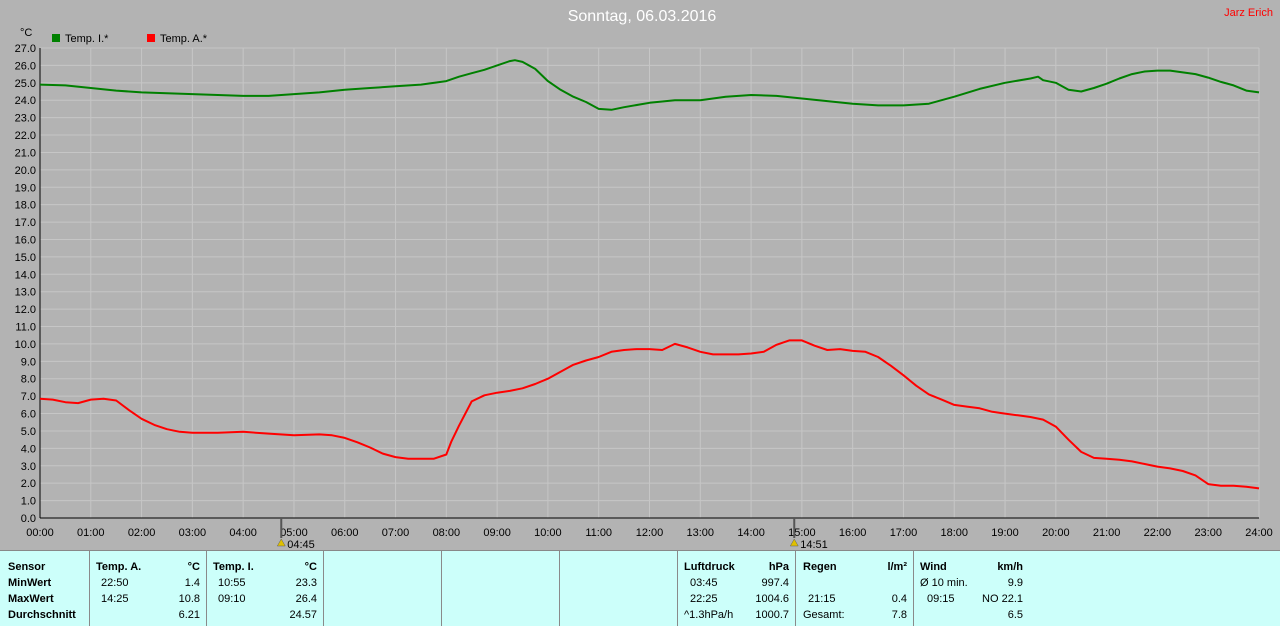 Image resolution: width=1280 pixels, height=626 pixels. I want to click on x-tick-label: 24:00, so click(1259, 533).